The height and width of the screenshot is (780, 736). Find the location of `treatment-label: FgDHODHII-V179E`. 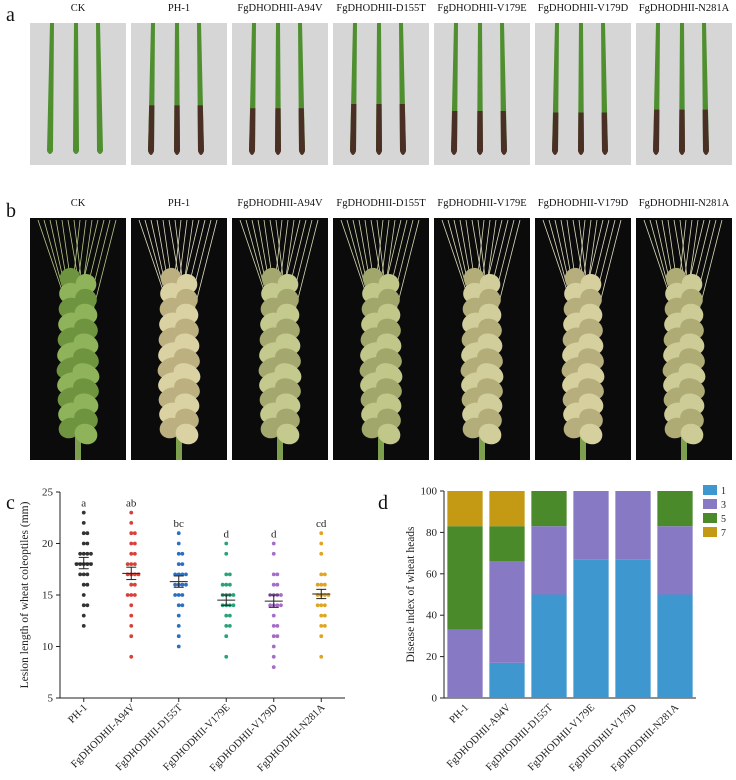

treatment-label: FgDHODHII-V179E is located at coordinates (482, 8).